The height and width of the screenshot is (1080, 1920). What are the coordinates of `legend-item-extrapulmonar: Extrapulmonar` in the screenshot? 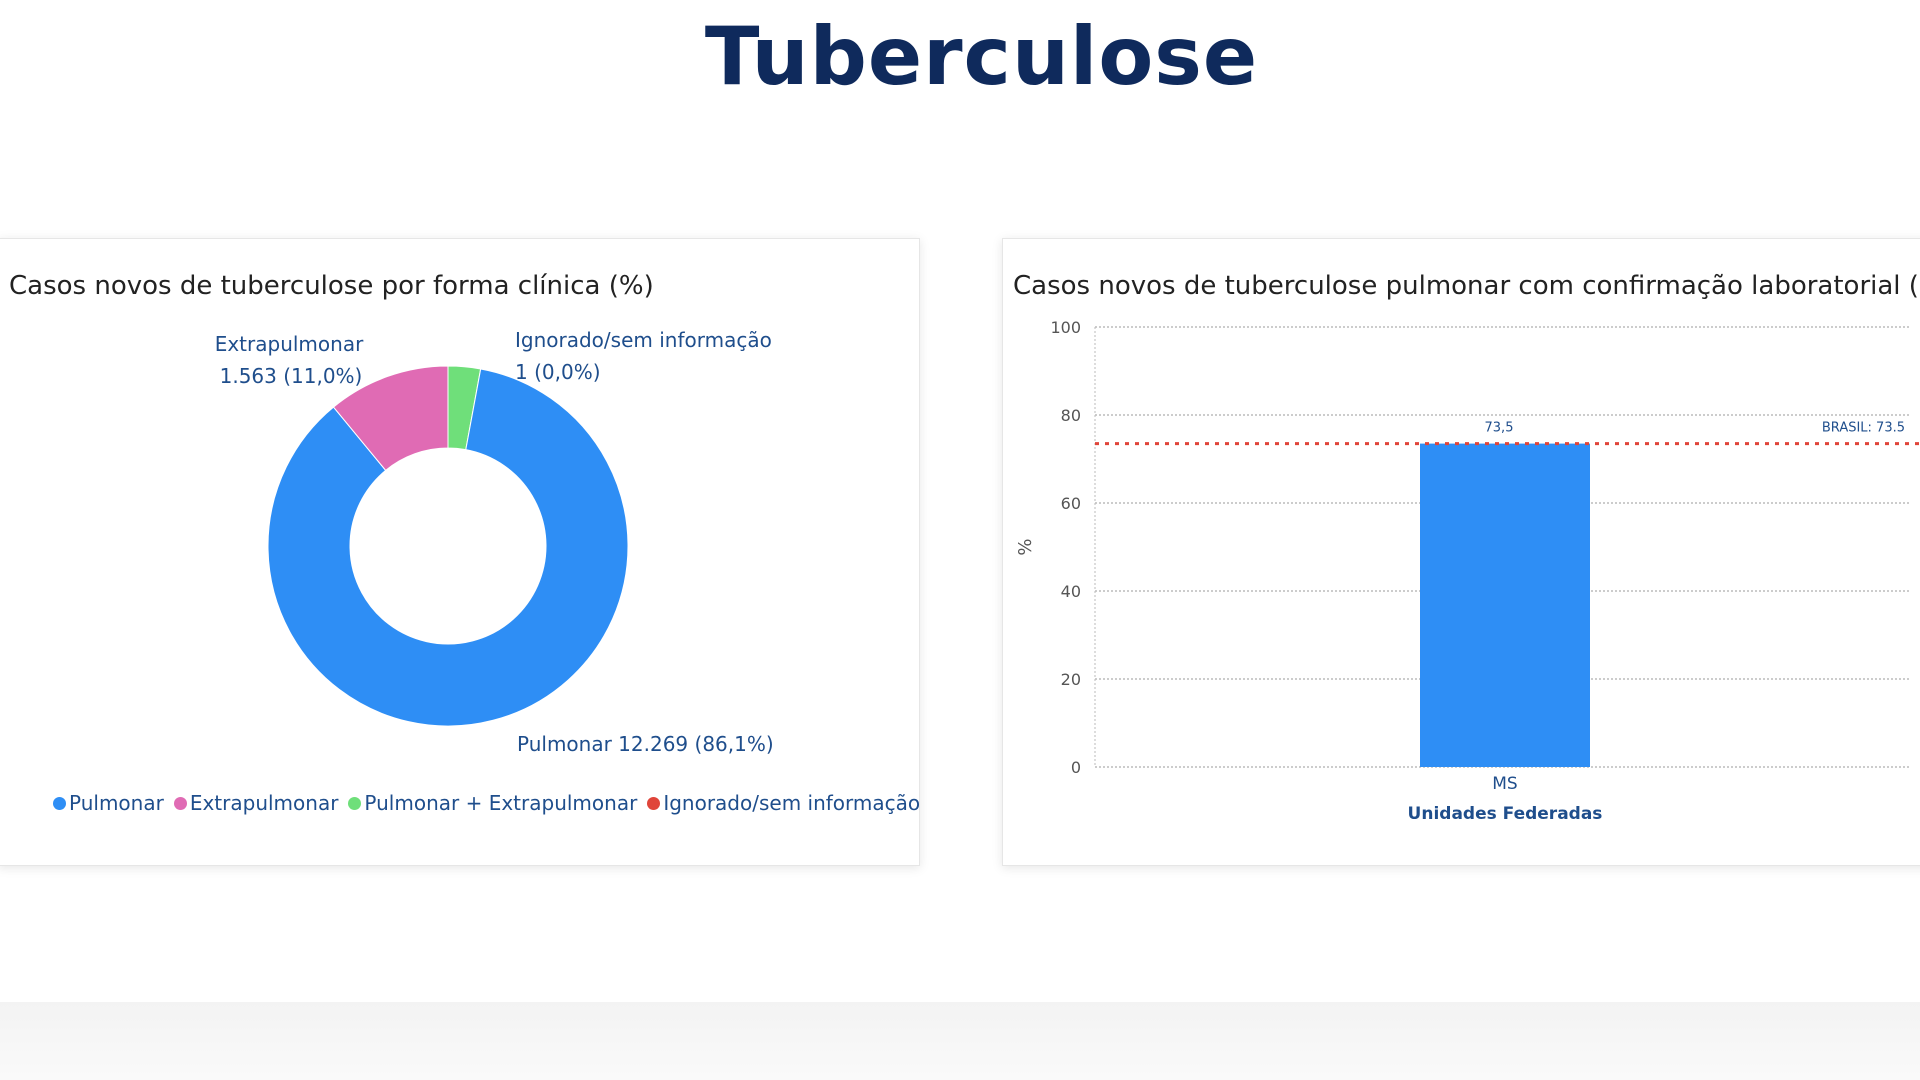 It's located at (256, 803).